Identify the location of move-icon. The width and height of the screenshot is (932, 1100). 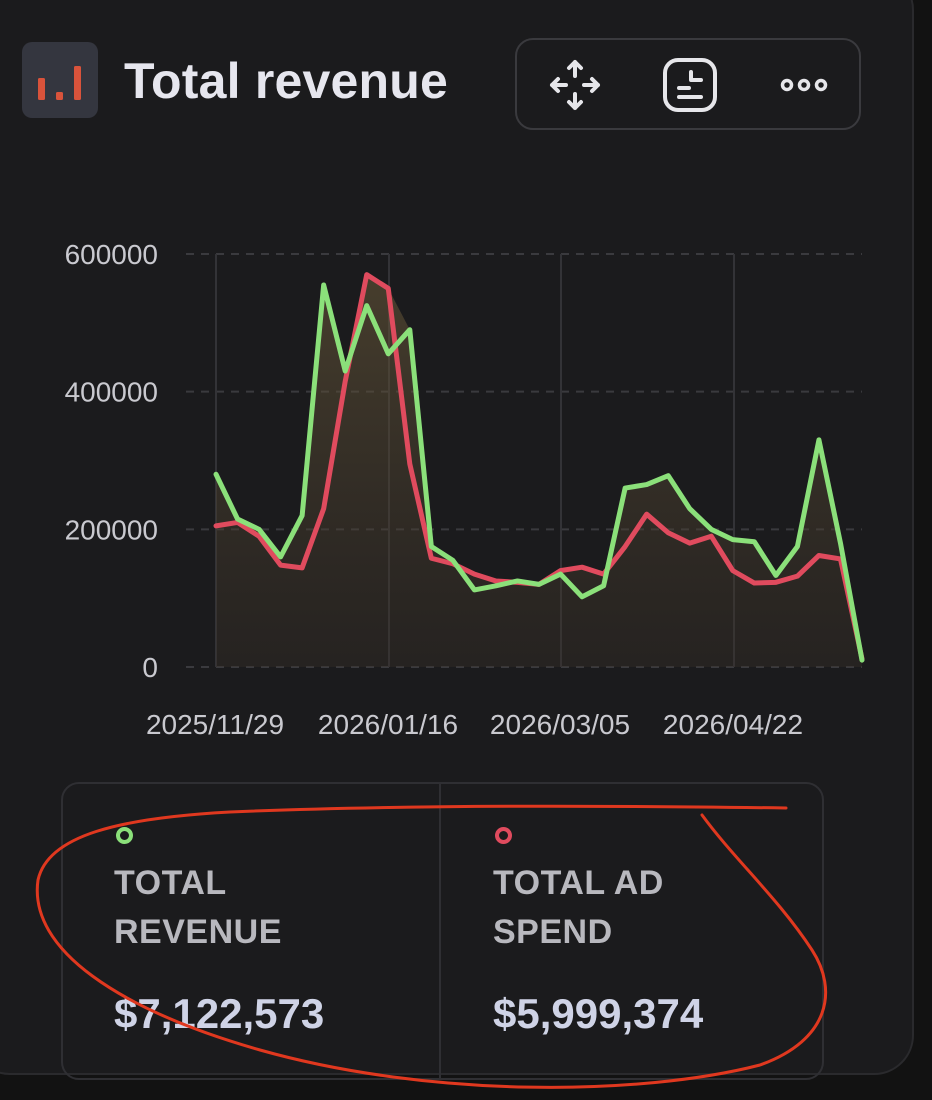
(575, 85).